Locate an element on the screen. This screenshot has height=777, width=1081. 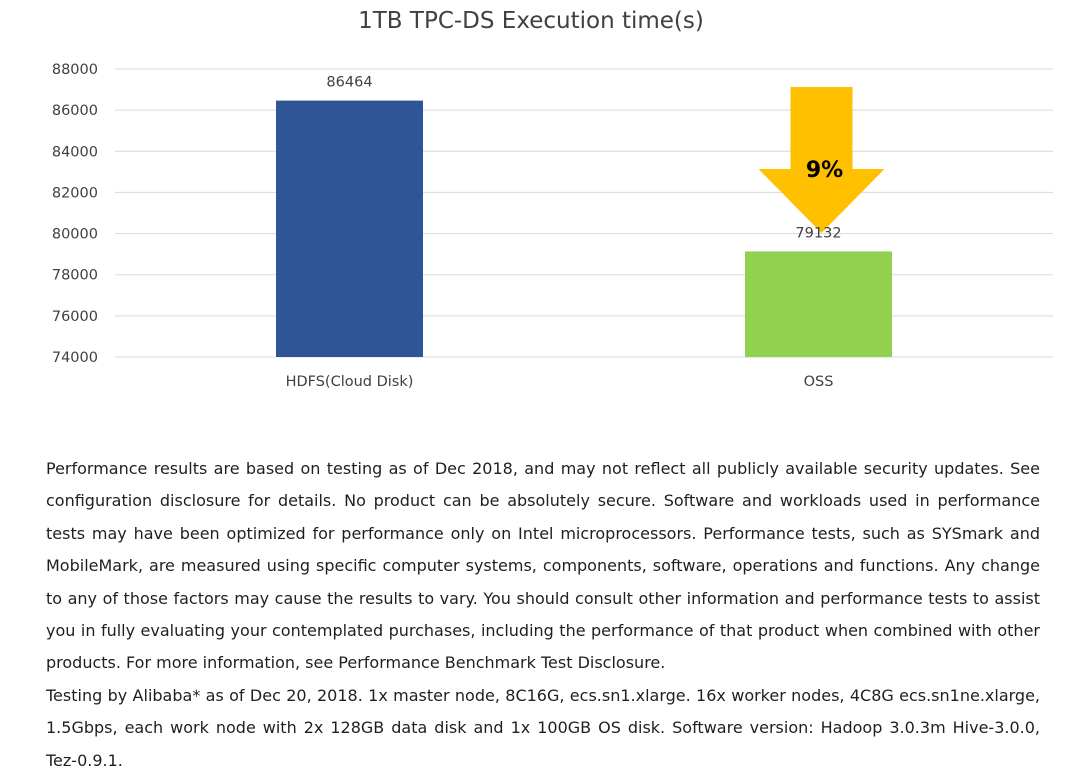
y-tick-label: 74000 is located at coordinates (75, 358).